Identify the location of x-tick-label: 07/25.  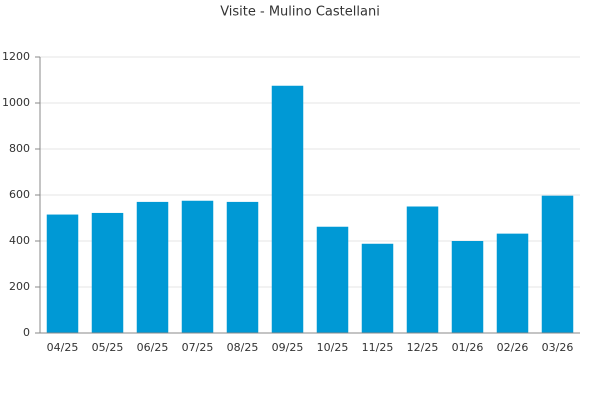
(198, 347).